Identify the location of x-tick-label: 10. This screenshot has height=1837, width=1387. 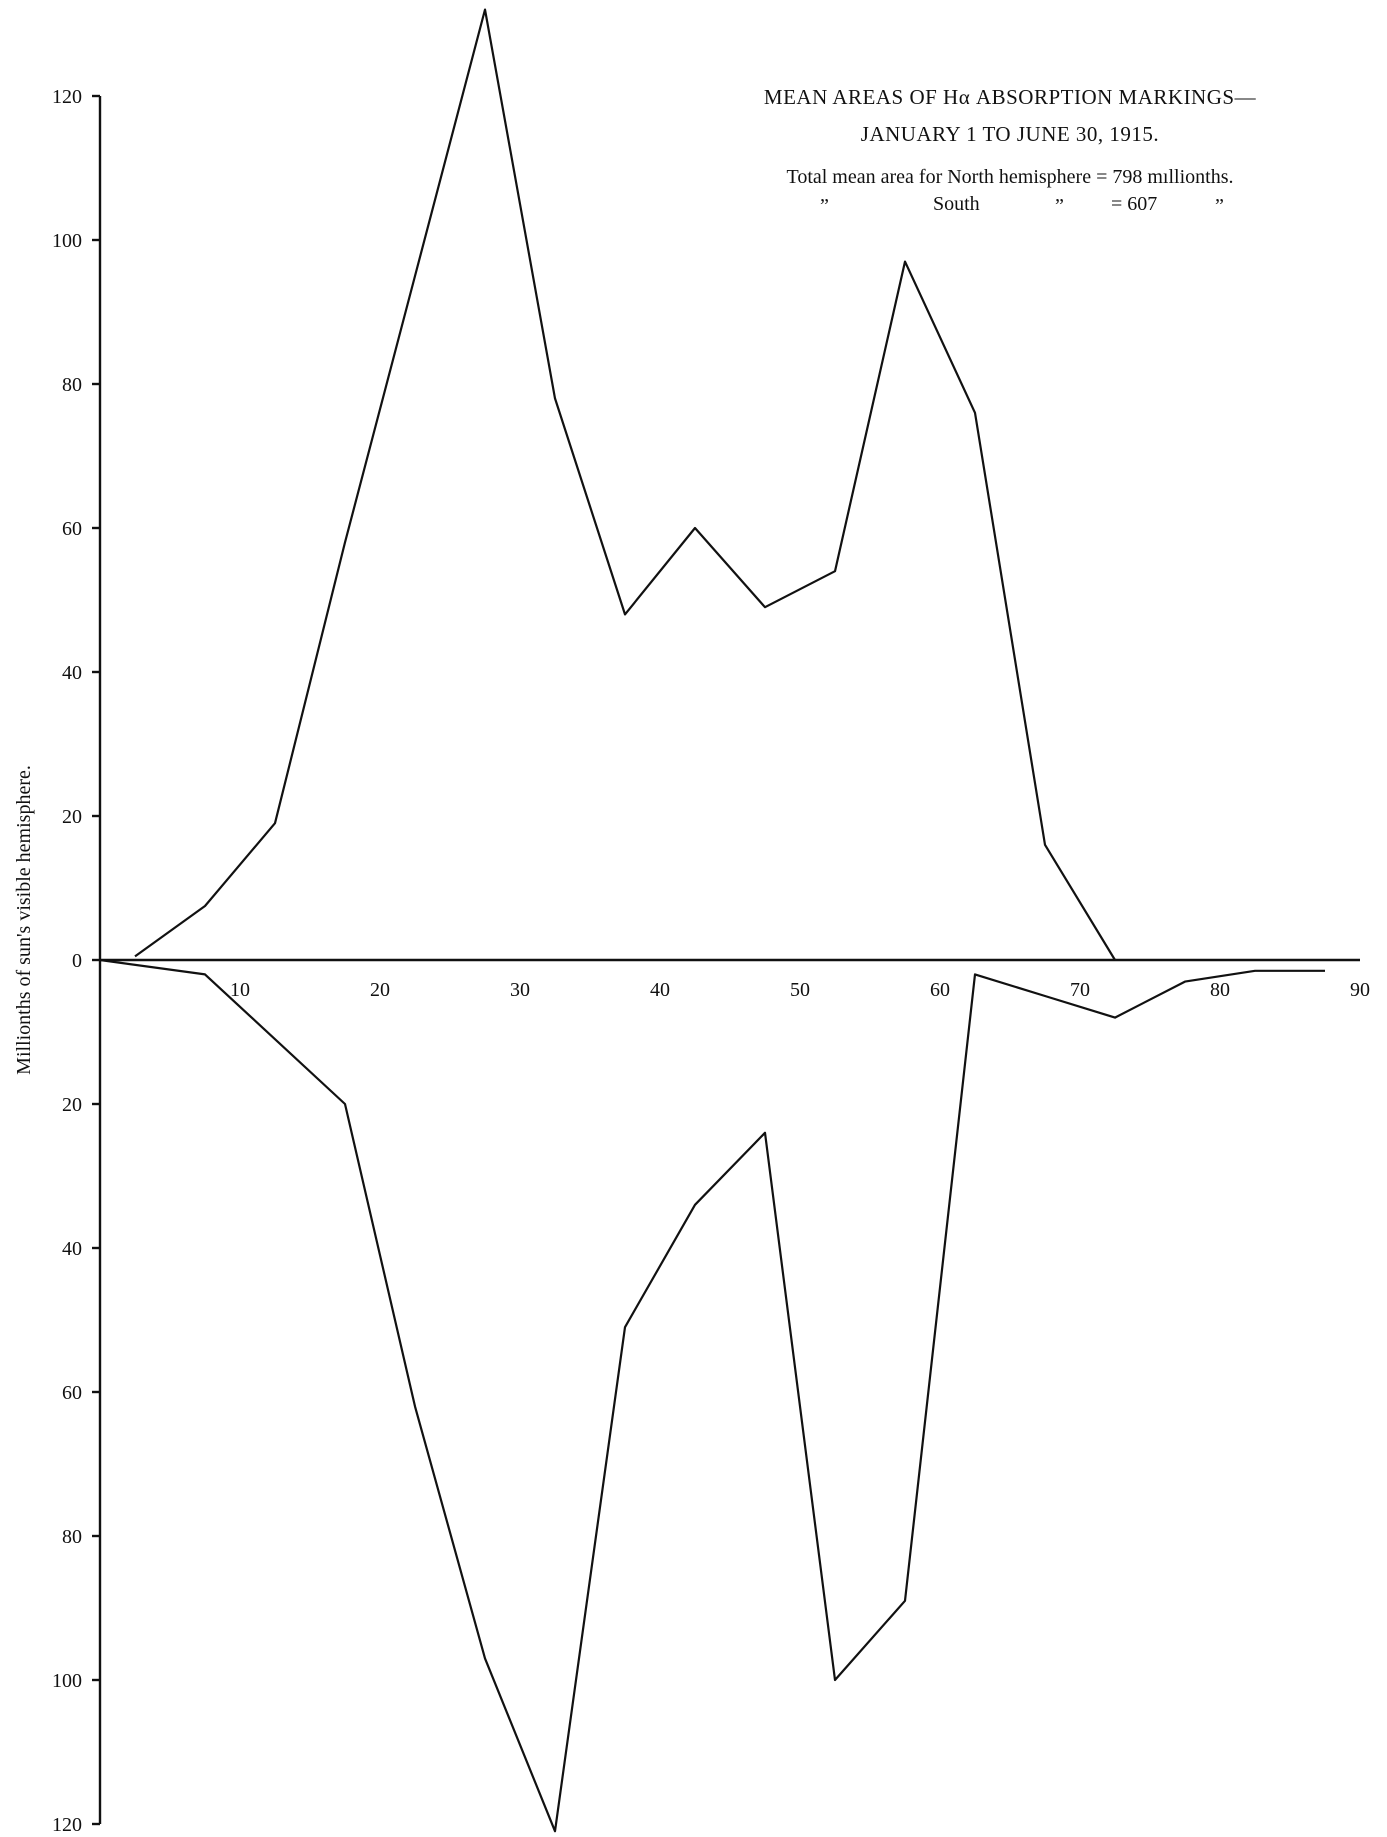
(240, 990).